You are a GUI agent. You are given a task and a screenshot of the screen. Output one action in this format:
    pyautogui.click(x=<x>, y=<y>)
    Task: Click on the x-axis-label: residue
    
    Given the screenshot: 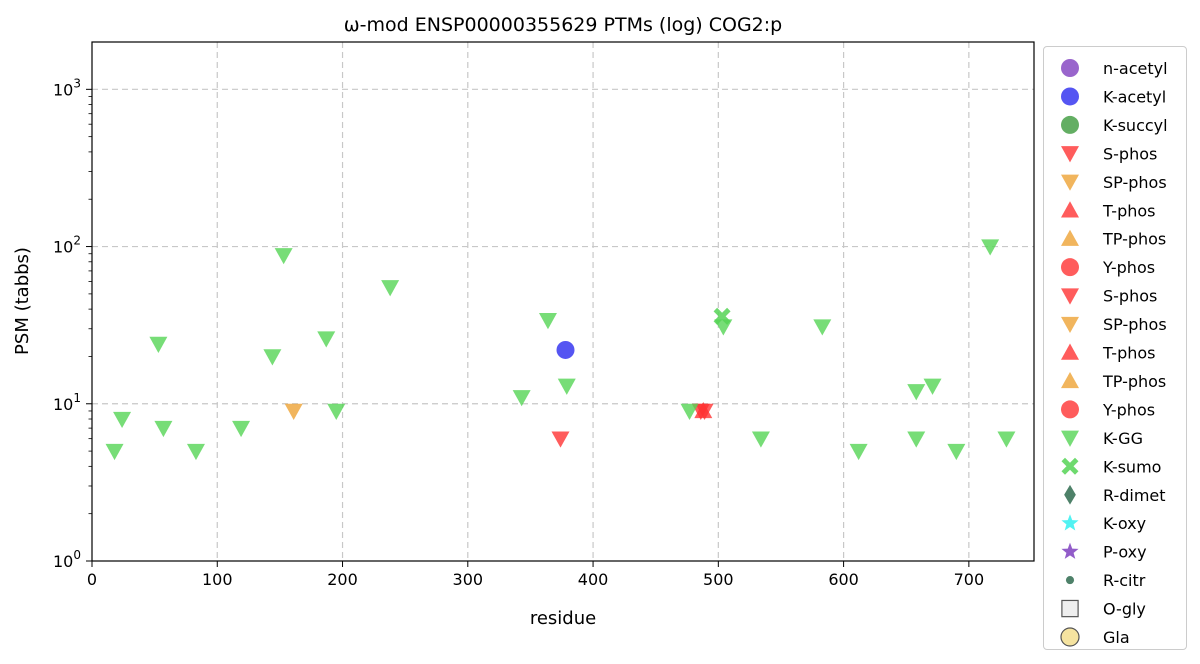 What is the action you would take?
    pyautogui.click(x=563, y=618)
    